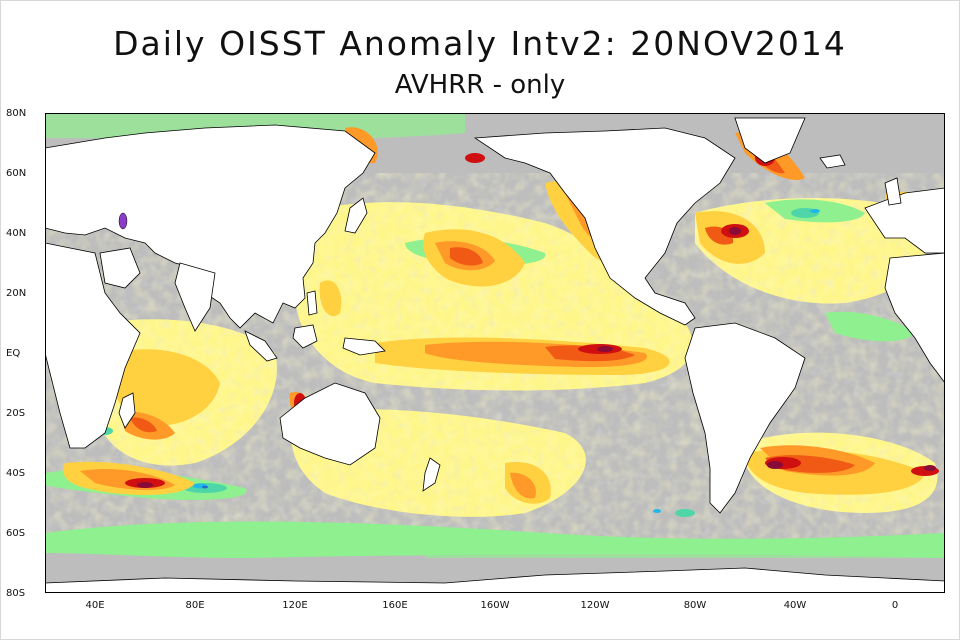 The width and height of the screenshot is (960, 640). What do you see at coordinates (330, 424) in the screenshot?
I see `australia` at bounding box center [330, 424].